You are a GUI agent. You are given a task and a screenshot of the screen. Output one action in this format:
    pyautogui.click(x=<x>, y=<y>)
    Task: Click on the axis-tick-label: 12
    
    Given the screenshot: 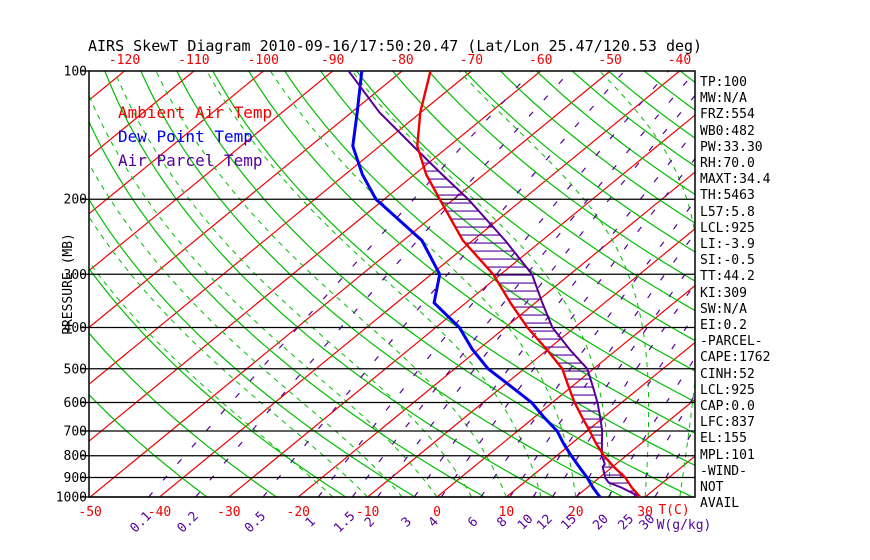 What is the action you would take?
    pyautogui.click(x=545, y=523)
    